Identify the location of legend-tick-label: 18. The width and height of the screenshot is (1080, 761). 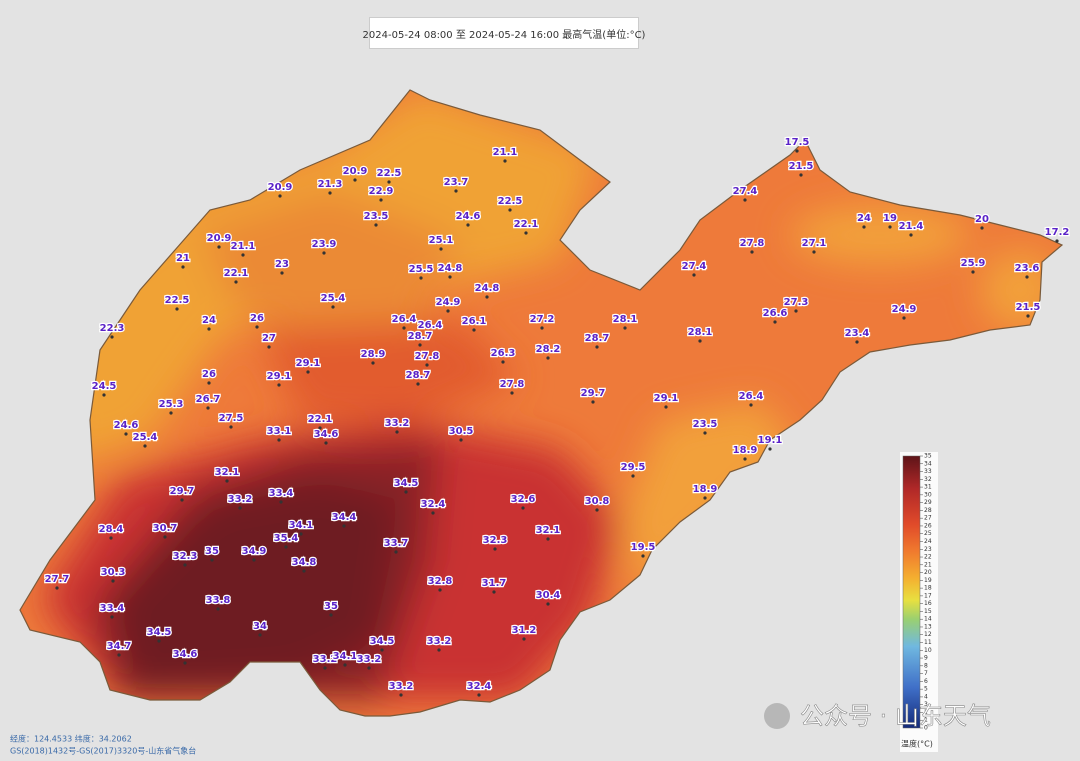
(928, 588).